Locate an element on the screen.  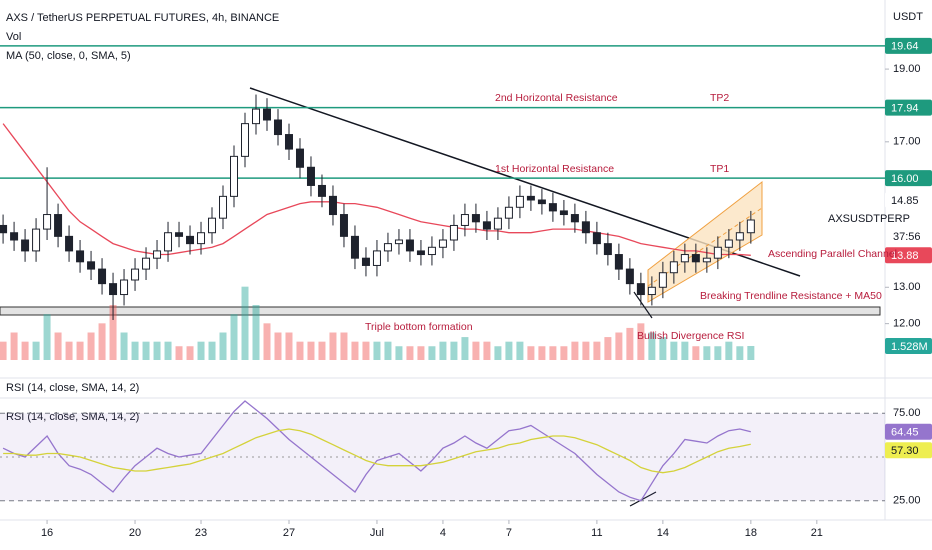
x-tick-label: 7 is located at coordinates (509, 533).